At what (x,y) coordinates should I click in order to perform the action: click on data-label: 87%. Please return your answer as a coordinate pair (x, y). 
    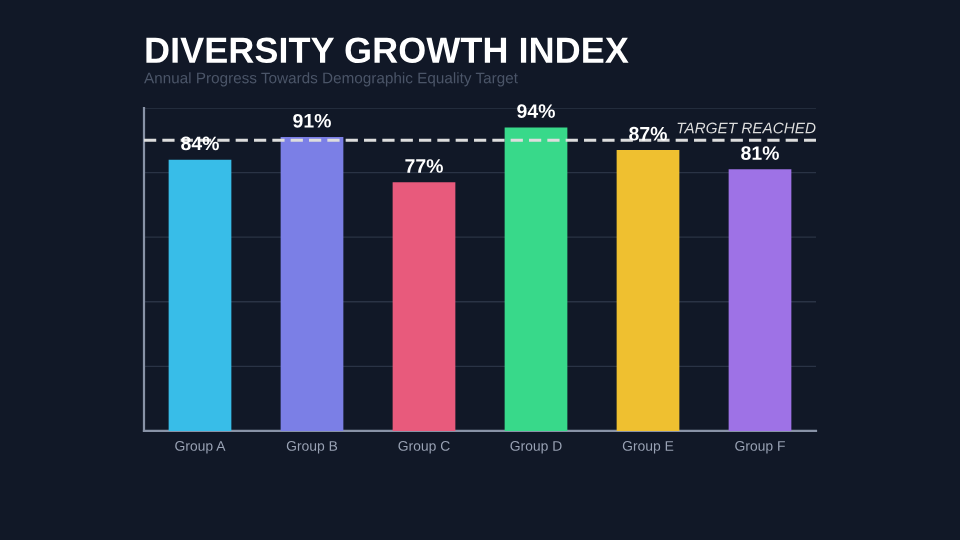
    Looking at the image, I should click on (648, 133).